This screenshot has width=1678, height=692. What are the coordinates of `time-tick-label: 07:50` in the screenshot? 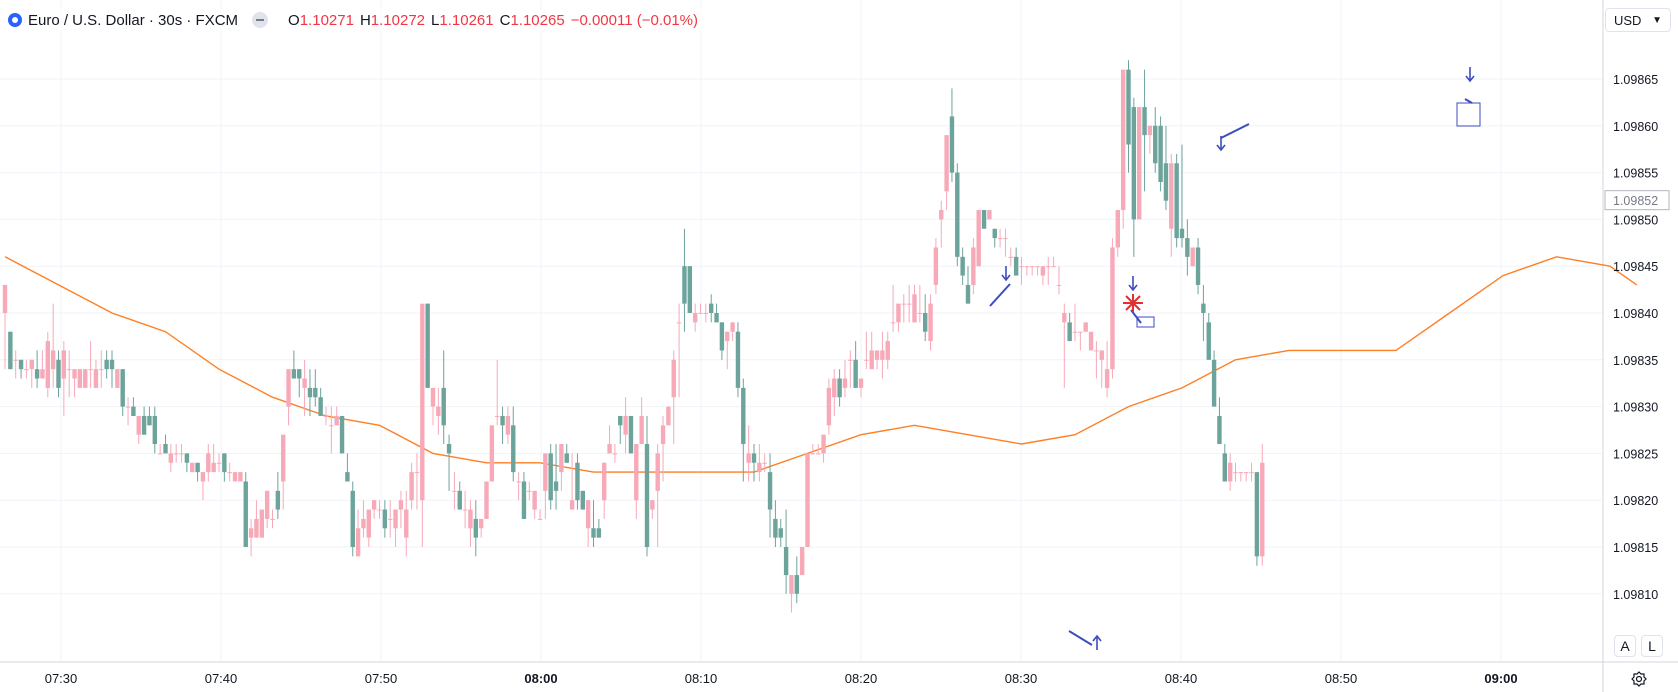 It's located at (381, 678).